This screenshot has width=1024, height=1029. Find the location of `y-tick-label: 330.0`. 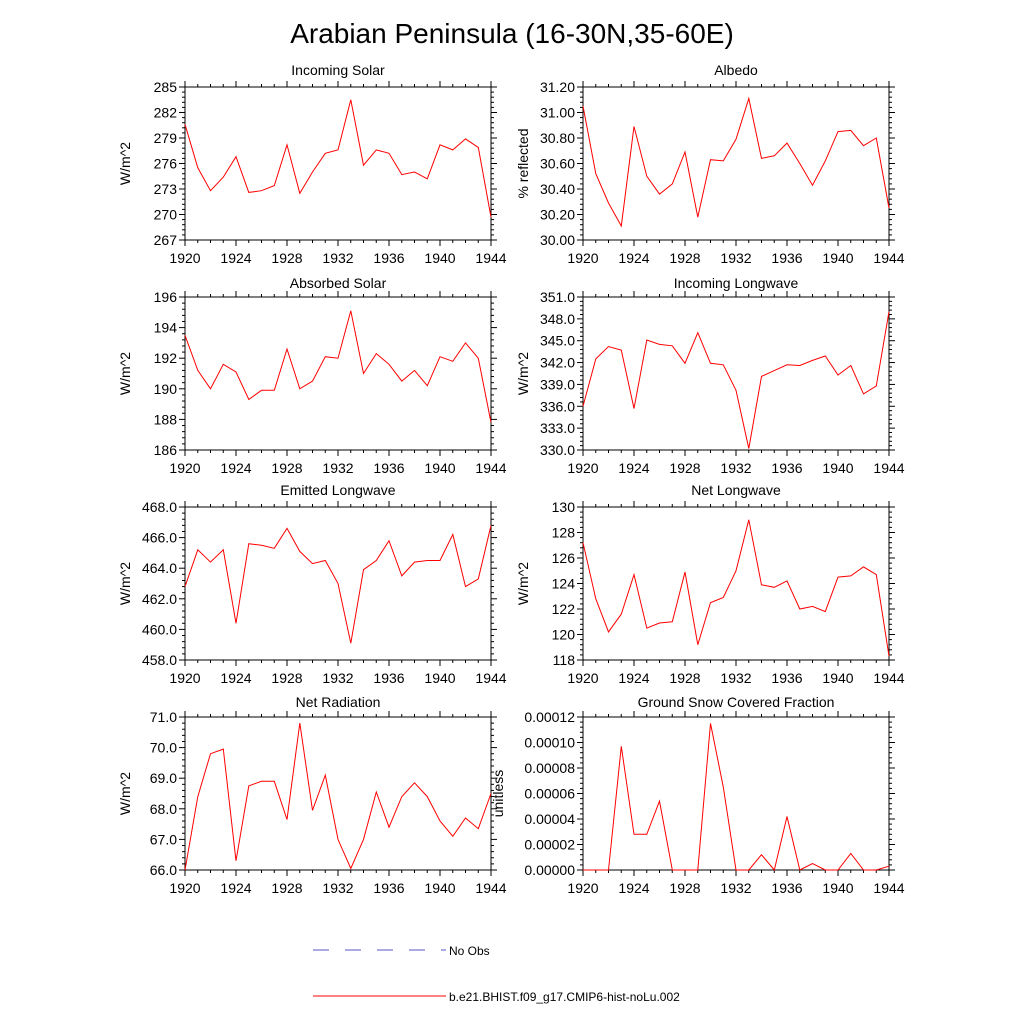

y-tick-label: 330.0 is located at coordinates (557, 450).